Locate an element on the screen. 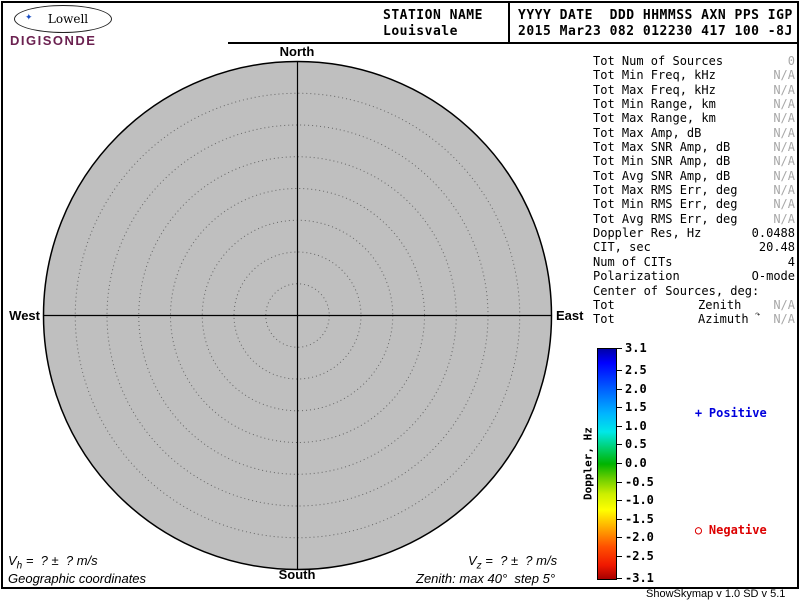 This screenshot has height=600, width=800. stat-row: Tot Min RMS Err, deg N/A is located at coordinates (694, 204).